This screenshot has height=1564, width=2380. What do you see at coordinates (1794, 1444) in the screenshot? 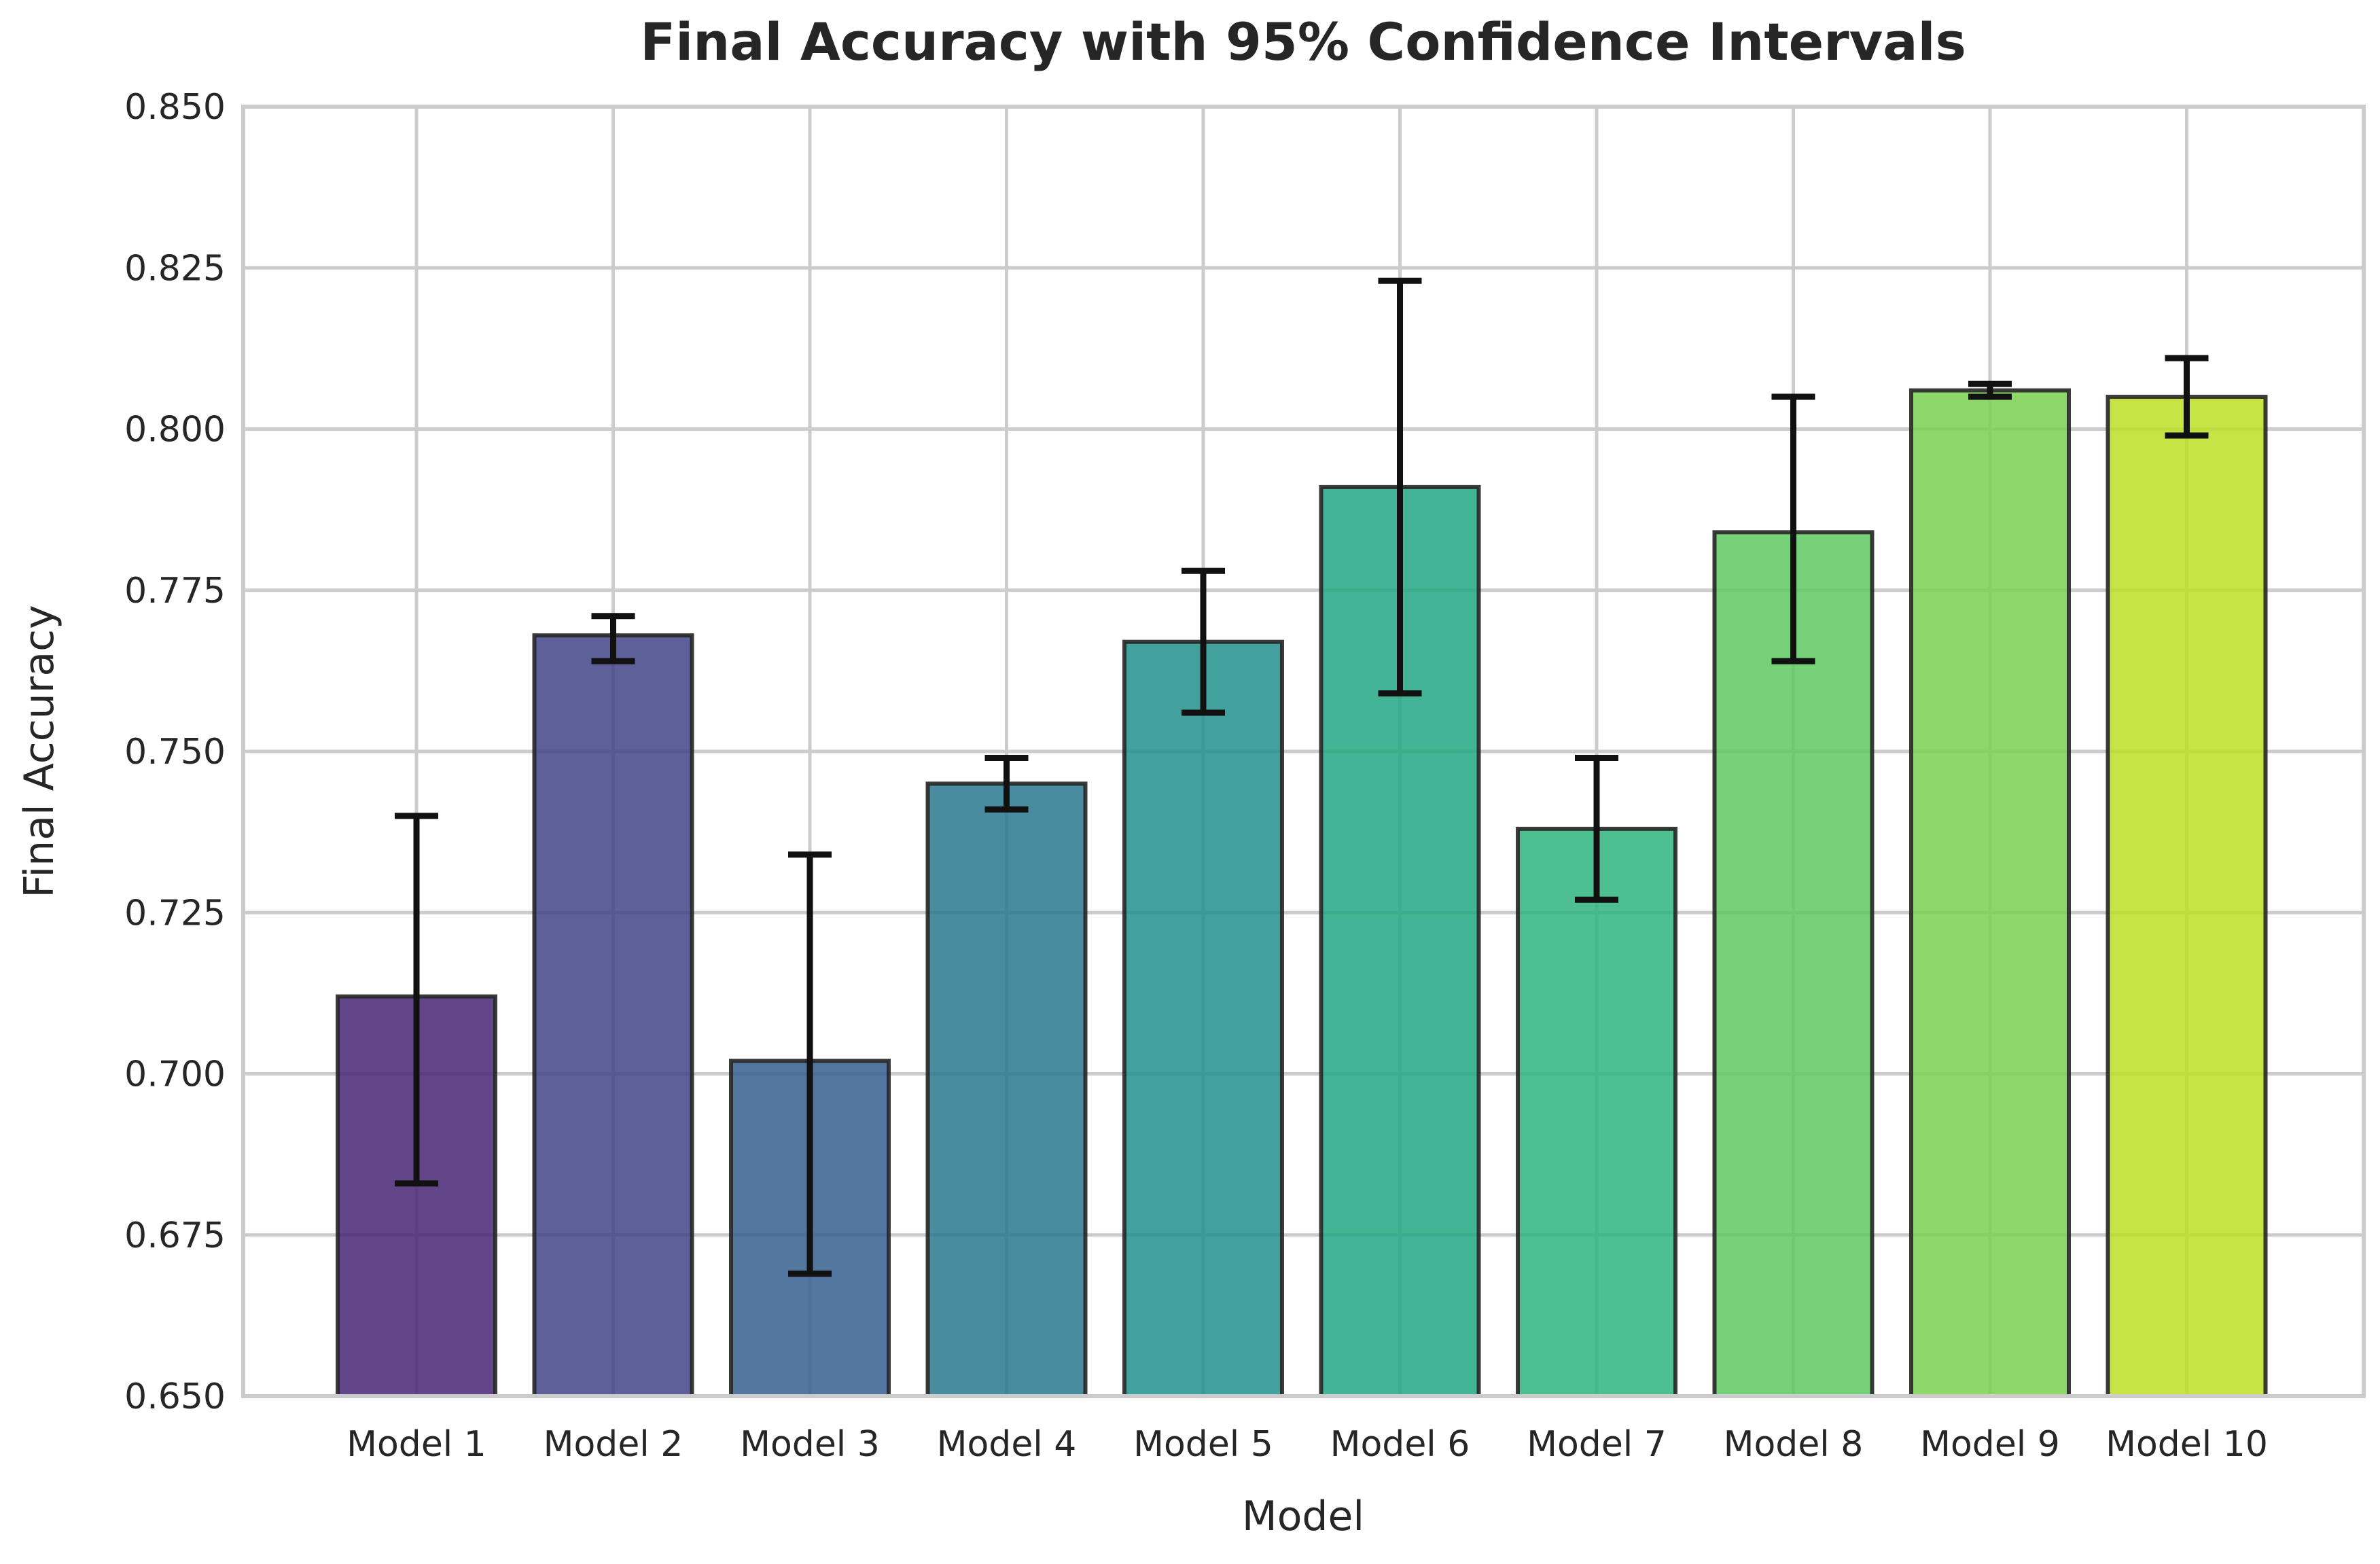
I see `x-tick-label: Model 8` at bounding box center [1794, 1444].